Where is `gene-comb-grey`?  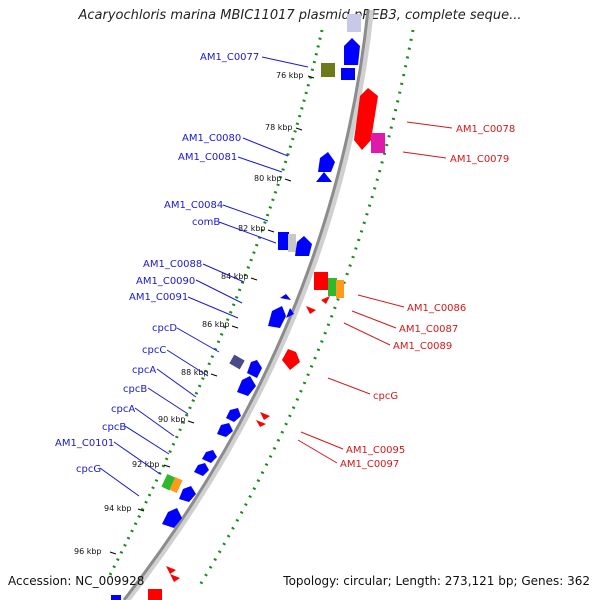 gene-comb-grey is located at coordinates (292, 243).